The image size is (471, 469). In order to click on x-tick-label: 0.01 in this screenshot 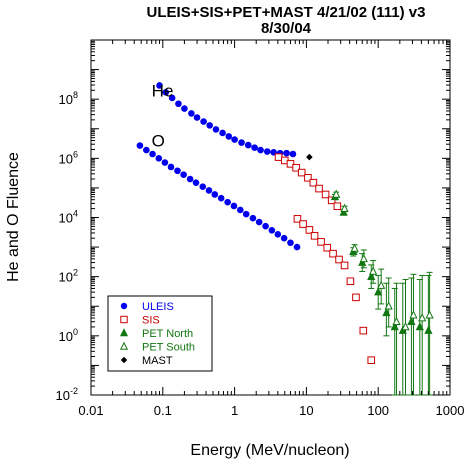, I will do `click(90, 410)`.